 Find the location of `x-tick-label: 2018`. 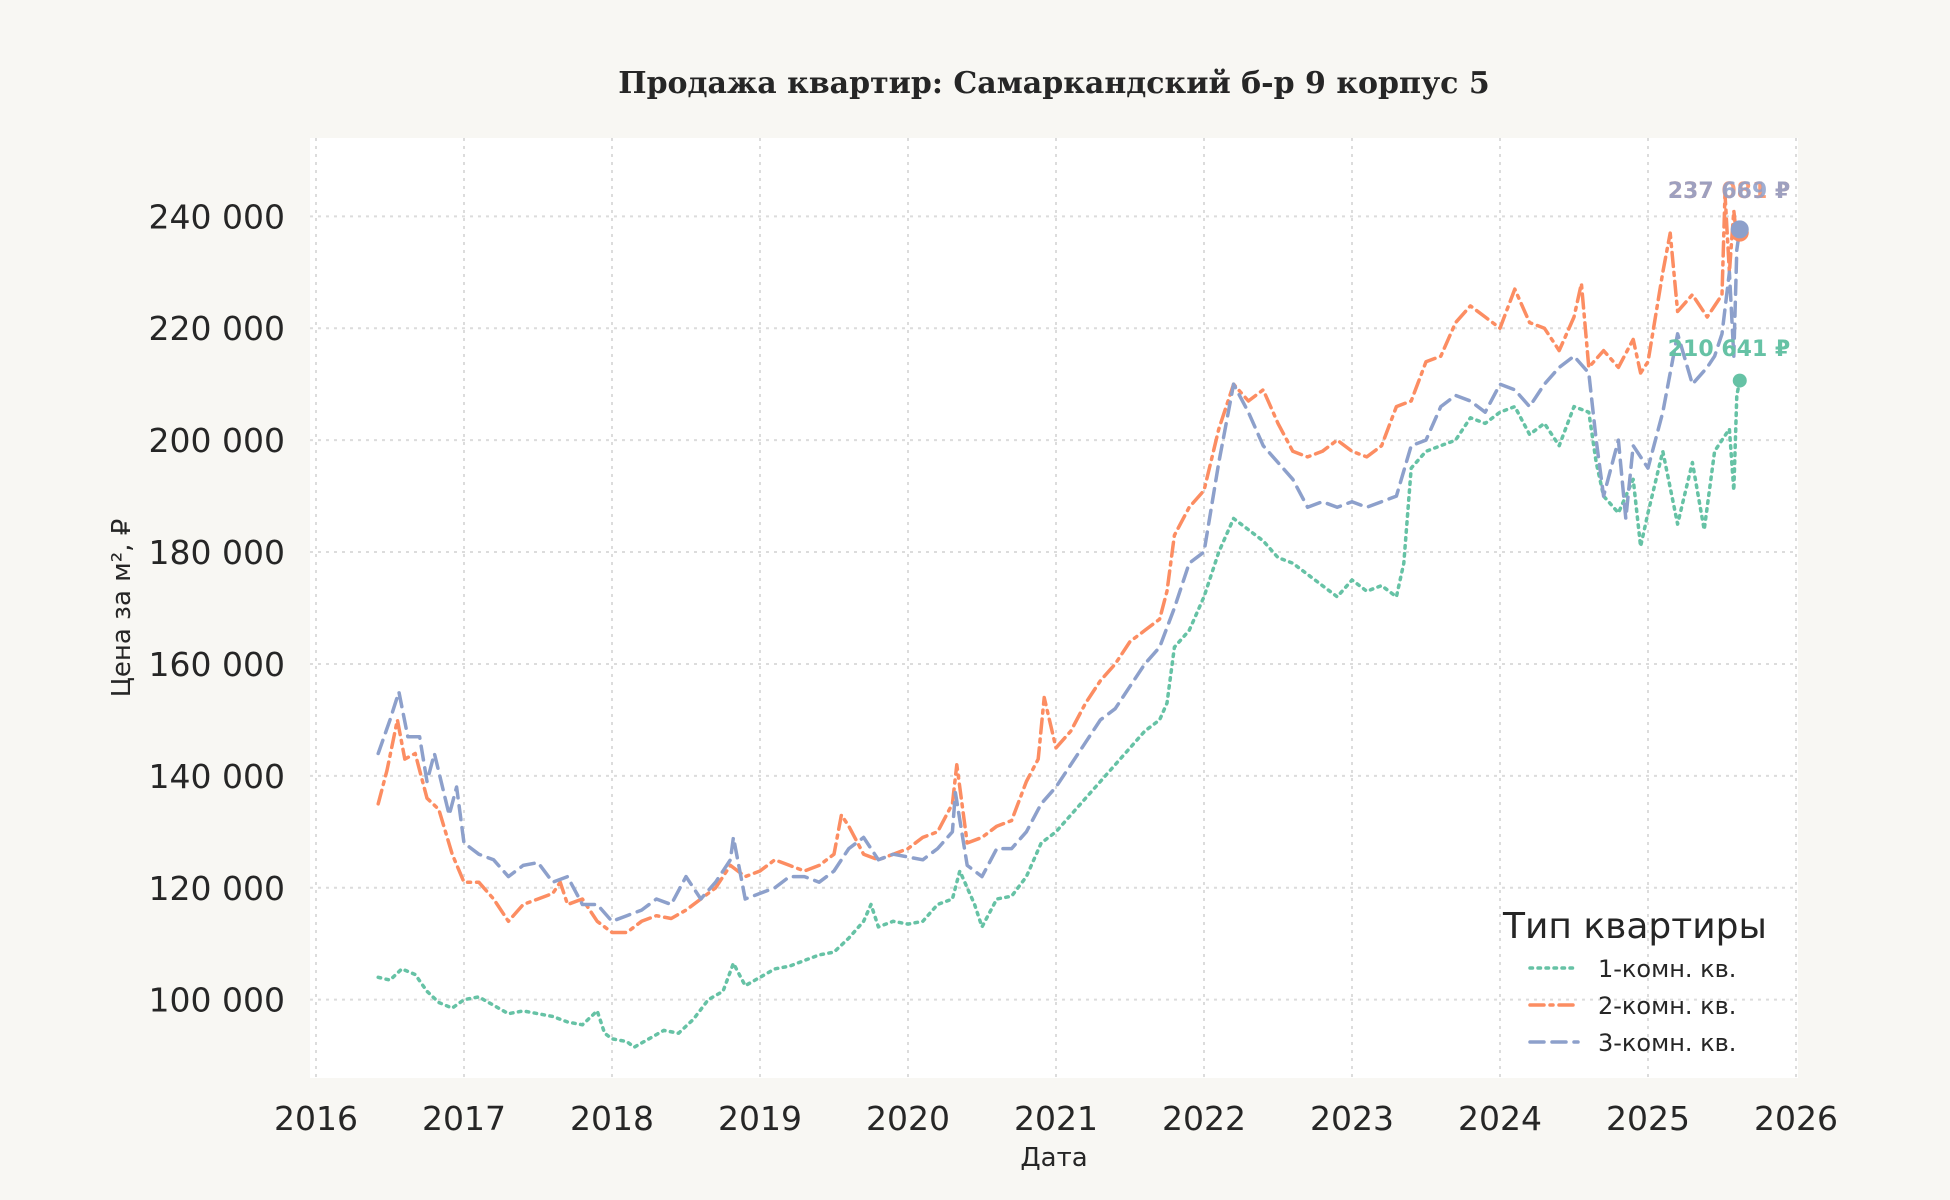

x-tick-label: 2018 is located at coordinates (612, 1118).